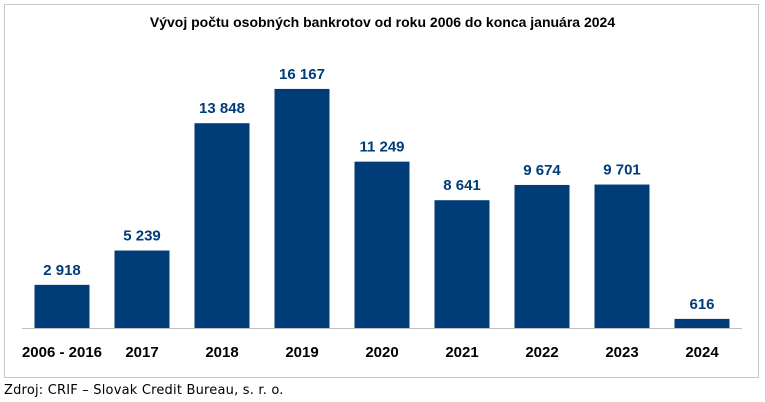 The width and height of the screenshot is (765, 402). I want to click on x-tick-label: 2021, so click(461, 352).